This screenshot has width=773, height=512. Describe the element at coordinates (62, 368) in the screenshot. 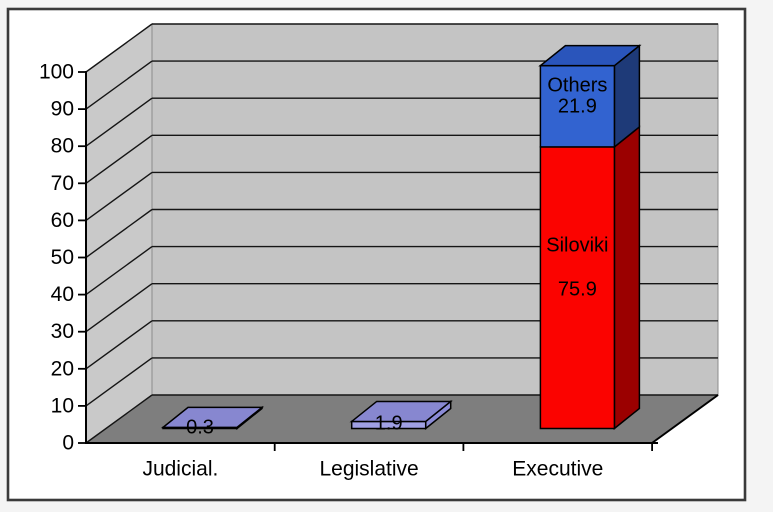

I see `y-tick-label: 20` at that location.